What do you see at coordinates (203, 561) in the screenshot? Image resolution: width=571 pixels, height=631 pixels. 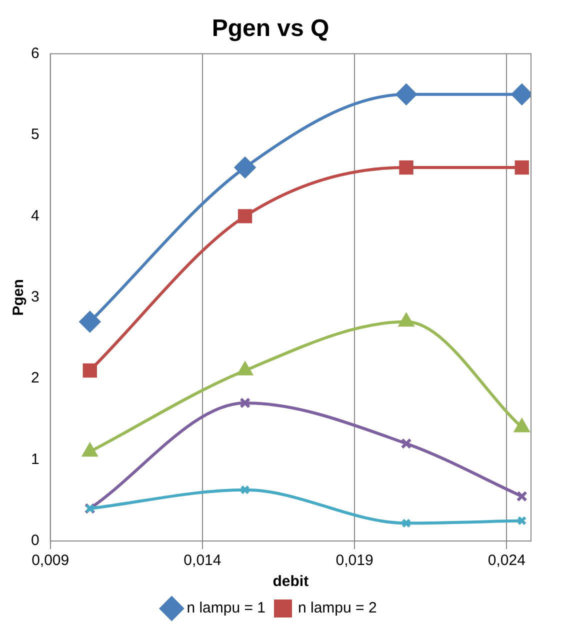 I see `x-tick-label: 0,014` at bounding box center [203, 561].